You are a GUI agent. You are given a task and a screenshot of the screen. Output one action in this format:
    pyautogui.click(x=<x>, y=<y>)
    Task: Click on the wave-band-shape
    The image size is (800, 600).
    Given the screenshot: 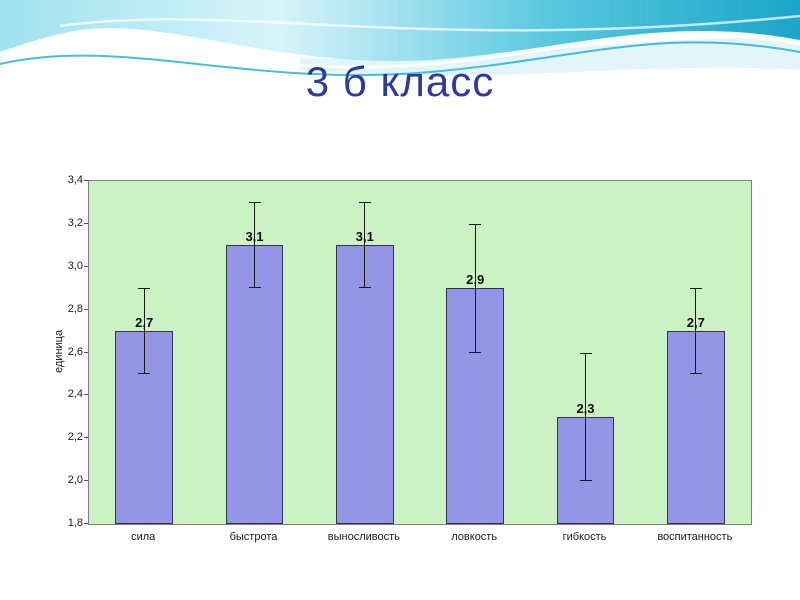 What is the action you would take?
    pyautogui.click(x=400, y=31)
    